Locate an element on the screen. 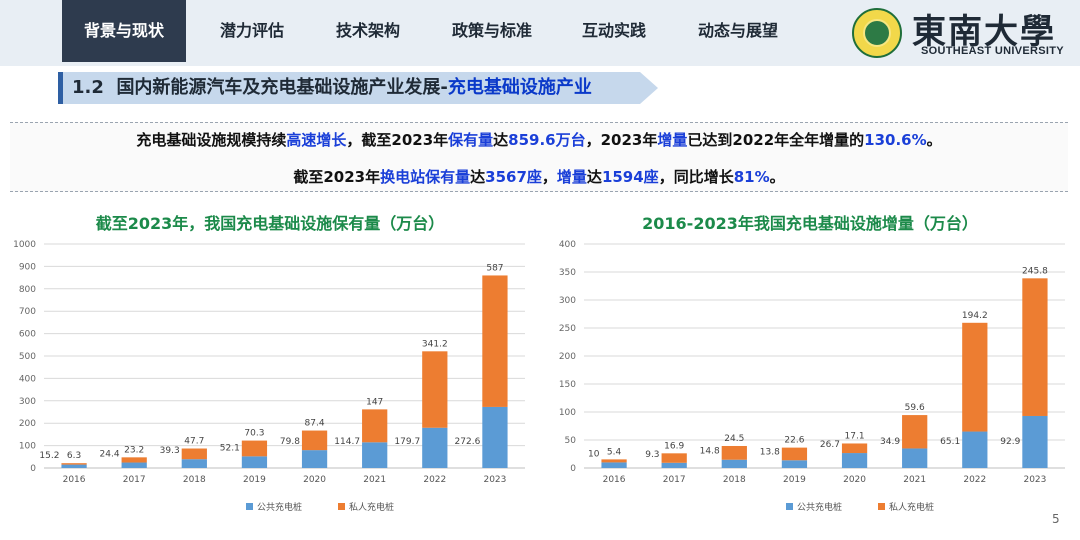 The height and width of the screenshot is (540, 1080). section-banner is located at coordinates (358, 88).